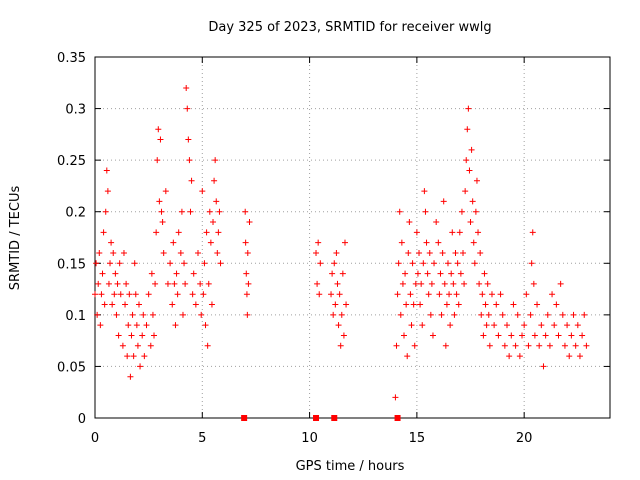 This screenshot has height=480, width=640. What do you see at coordinates (75, 110) in the screenshot?
I see `y-tick-label: 0.3` at bounding box center [75, 110].